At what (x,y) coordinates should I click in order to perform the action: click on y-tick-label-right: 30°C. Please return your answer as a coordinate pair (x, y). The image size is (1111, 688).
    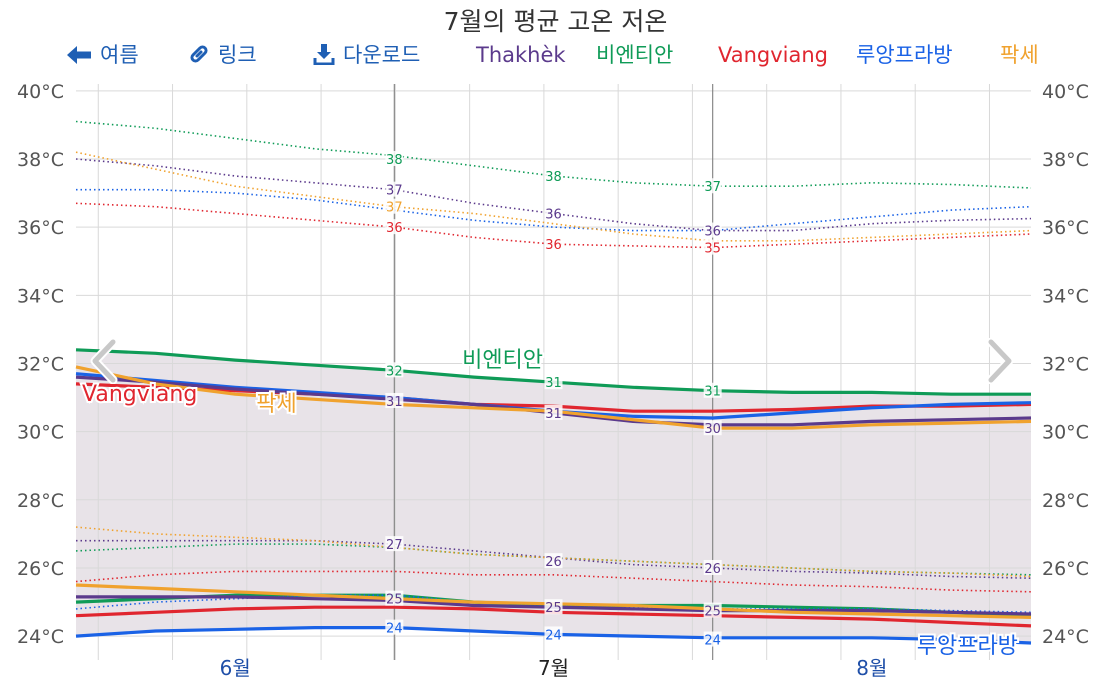
    Looking at the image, I should click on (1065, 433).